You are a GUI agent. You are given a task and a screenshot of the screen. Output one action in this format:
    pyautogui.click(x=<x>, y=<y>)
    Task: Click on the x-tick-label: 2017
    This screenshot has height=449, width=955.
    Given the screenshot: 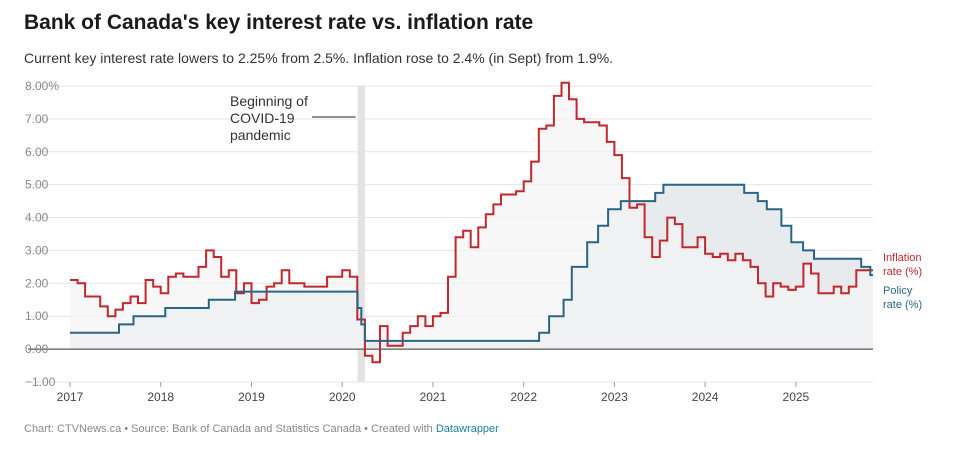 What is the action you would take?
    pyautogui.click(x=70, y=397)
    